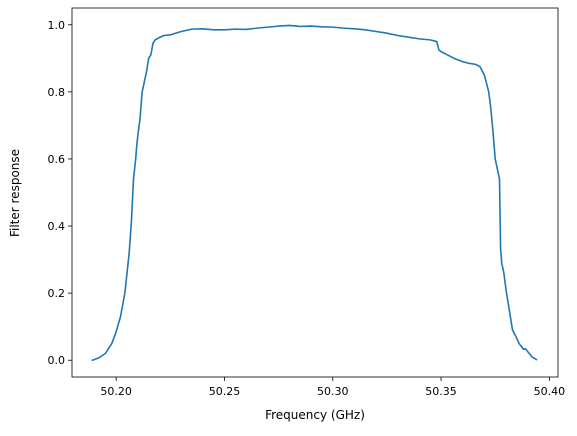 This screenshot has width=577, height=436. I want to click on y-tick-label: 0.2, so click(57, 293).